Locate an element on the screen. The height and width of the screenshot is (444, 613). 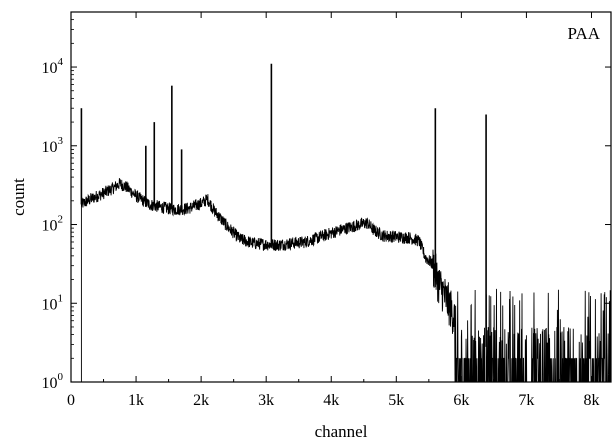
x-tick-label: 5k is located at coordinates (396, 400).